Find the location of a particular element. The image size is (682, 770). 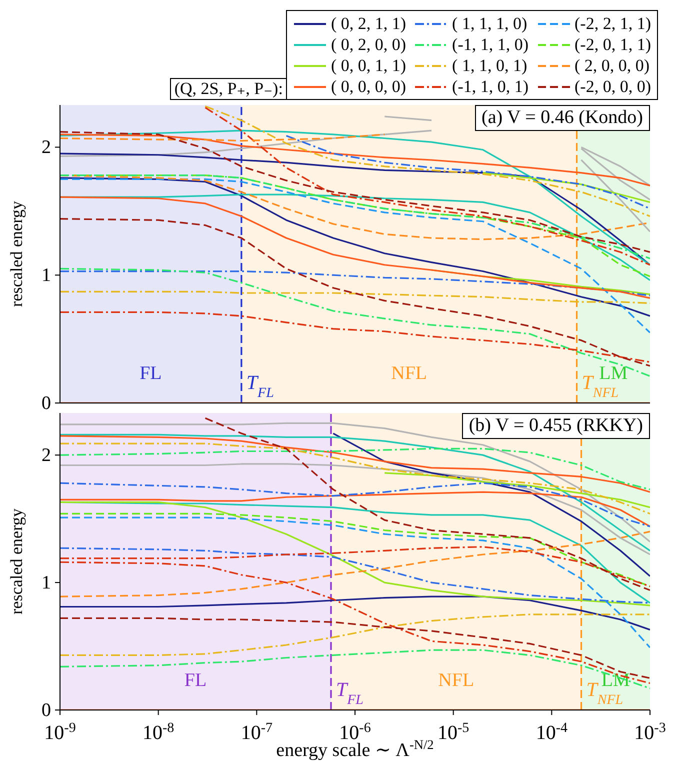

legend-label: ( 0, 2, 0, 0) is located at coordinates (368, 44).